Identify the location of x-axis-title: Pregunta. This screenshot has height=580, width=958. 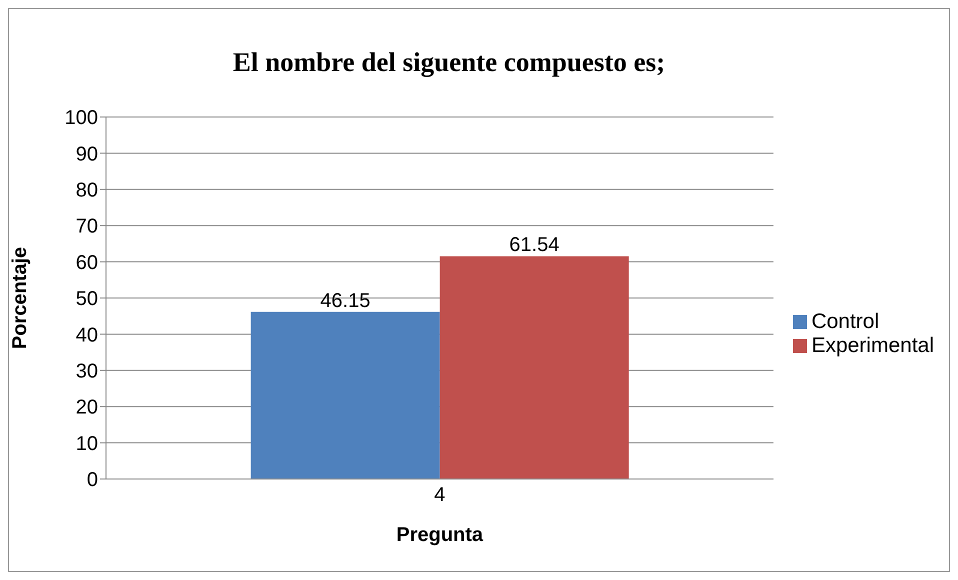
(440, 535).